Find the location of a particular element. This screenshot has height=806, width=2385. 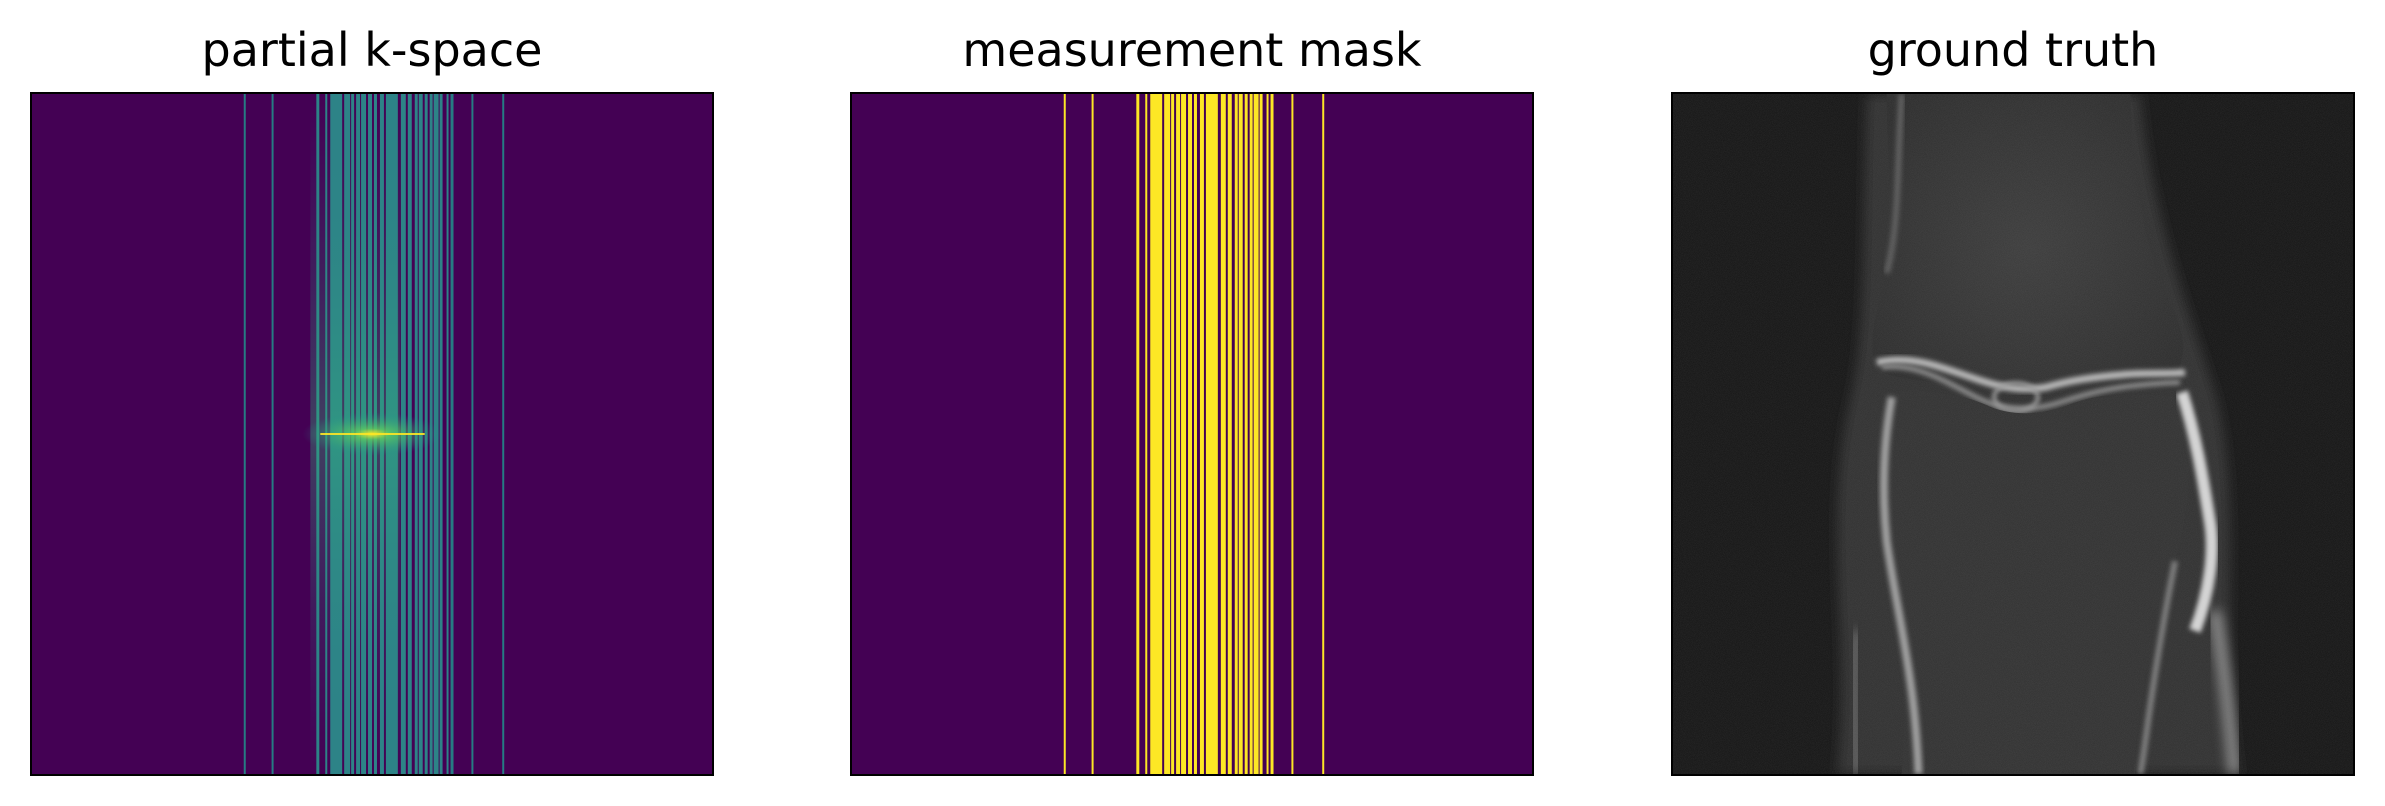

truth-title: ground truth is located at coordinates (2013, 50).